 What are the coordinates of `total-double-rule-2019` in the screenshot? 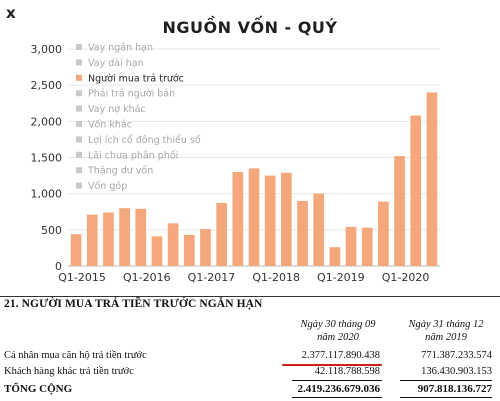 It's located at (446, 397).